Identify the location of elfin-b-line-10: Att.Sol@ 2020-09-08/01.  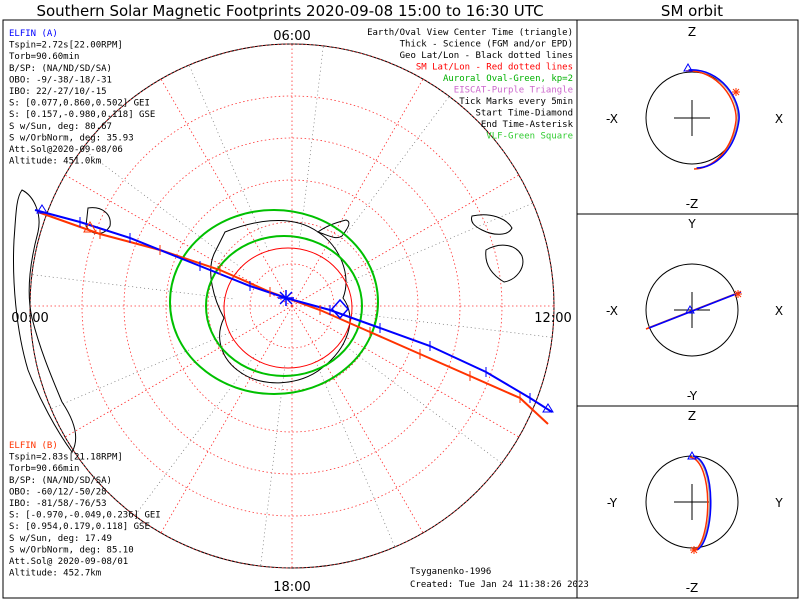
(68, 562).